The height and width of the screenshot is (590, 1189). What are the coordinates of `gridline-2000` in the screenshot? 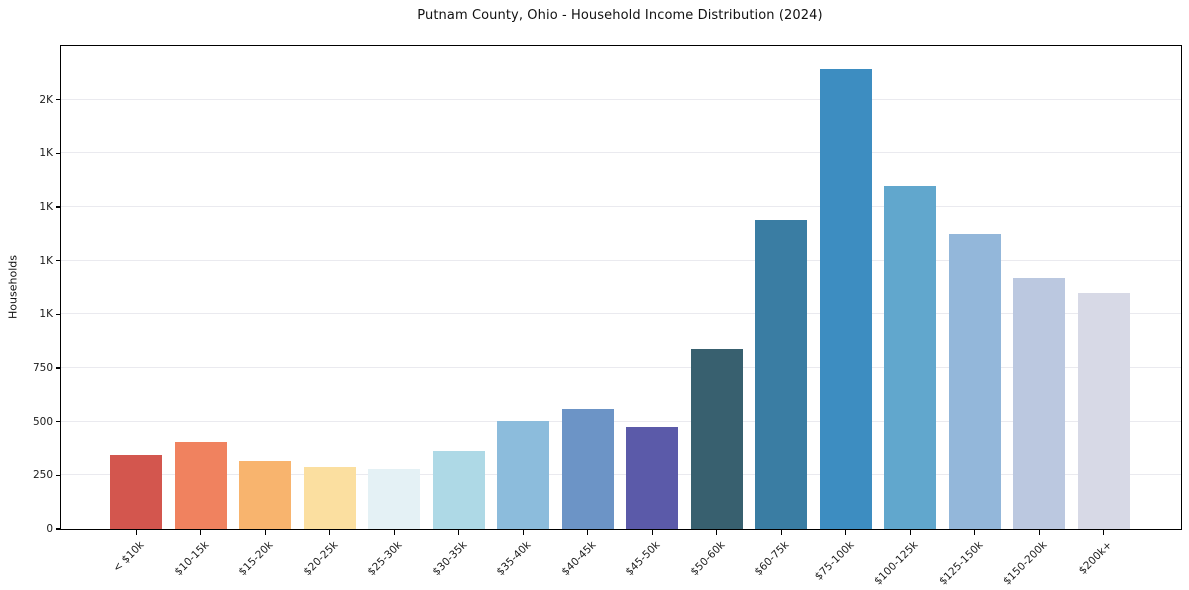 It's located at (621, 99).